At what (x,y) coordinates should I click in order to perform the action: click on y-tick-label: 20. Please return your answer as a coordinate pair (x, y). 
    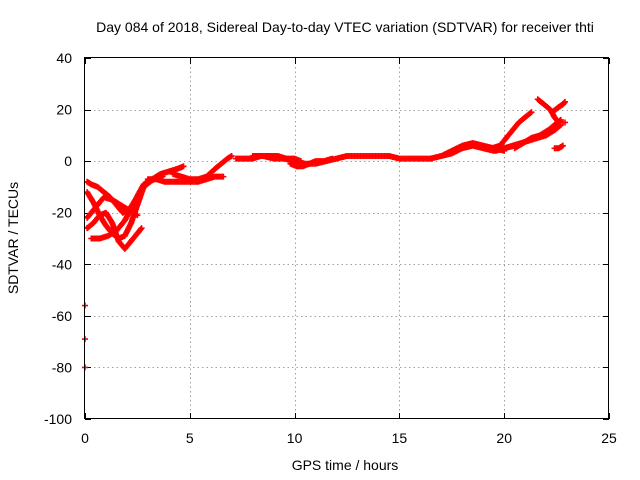
    Looking at the image, I should click on (64, 110).